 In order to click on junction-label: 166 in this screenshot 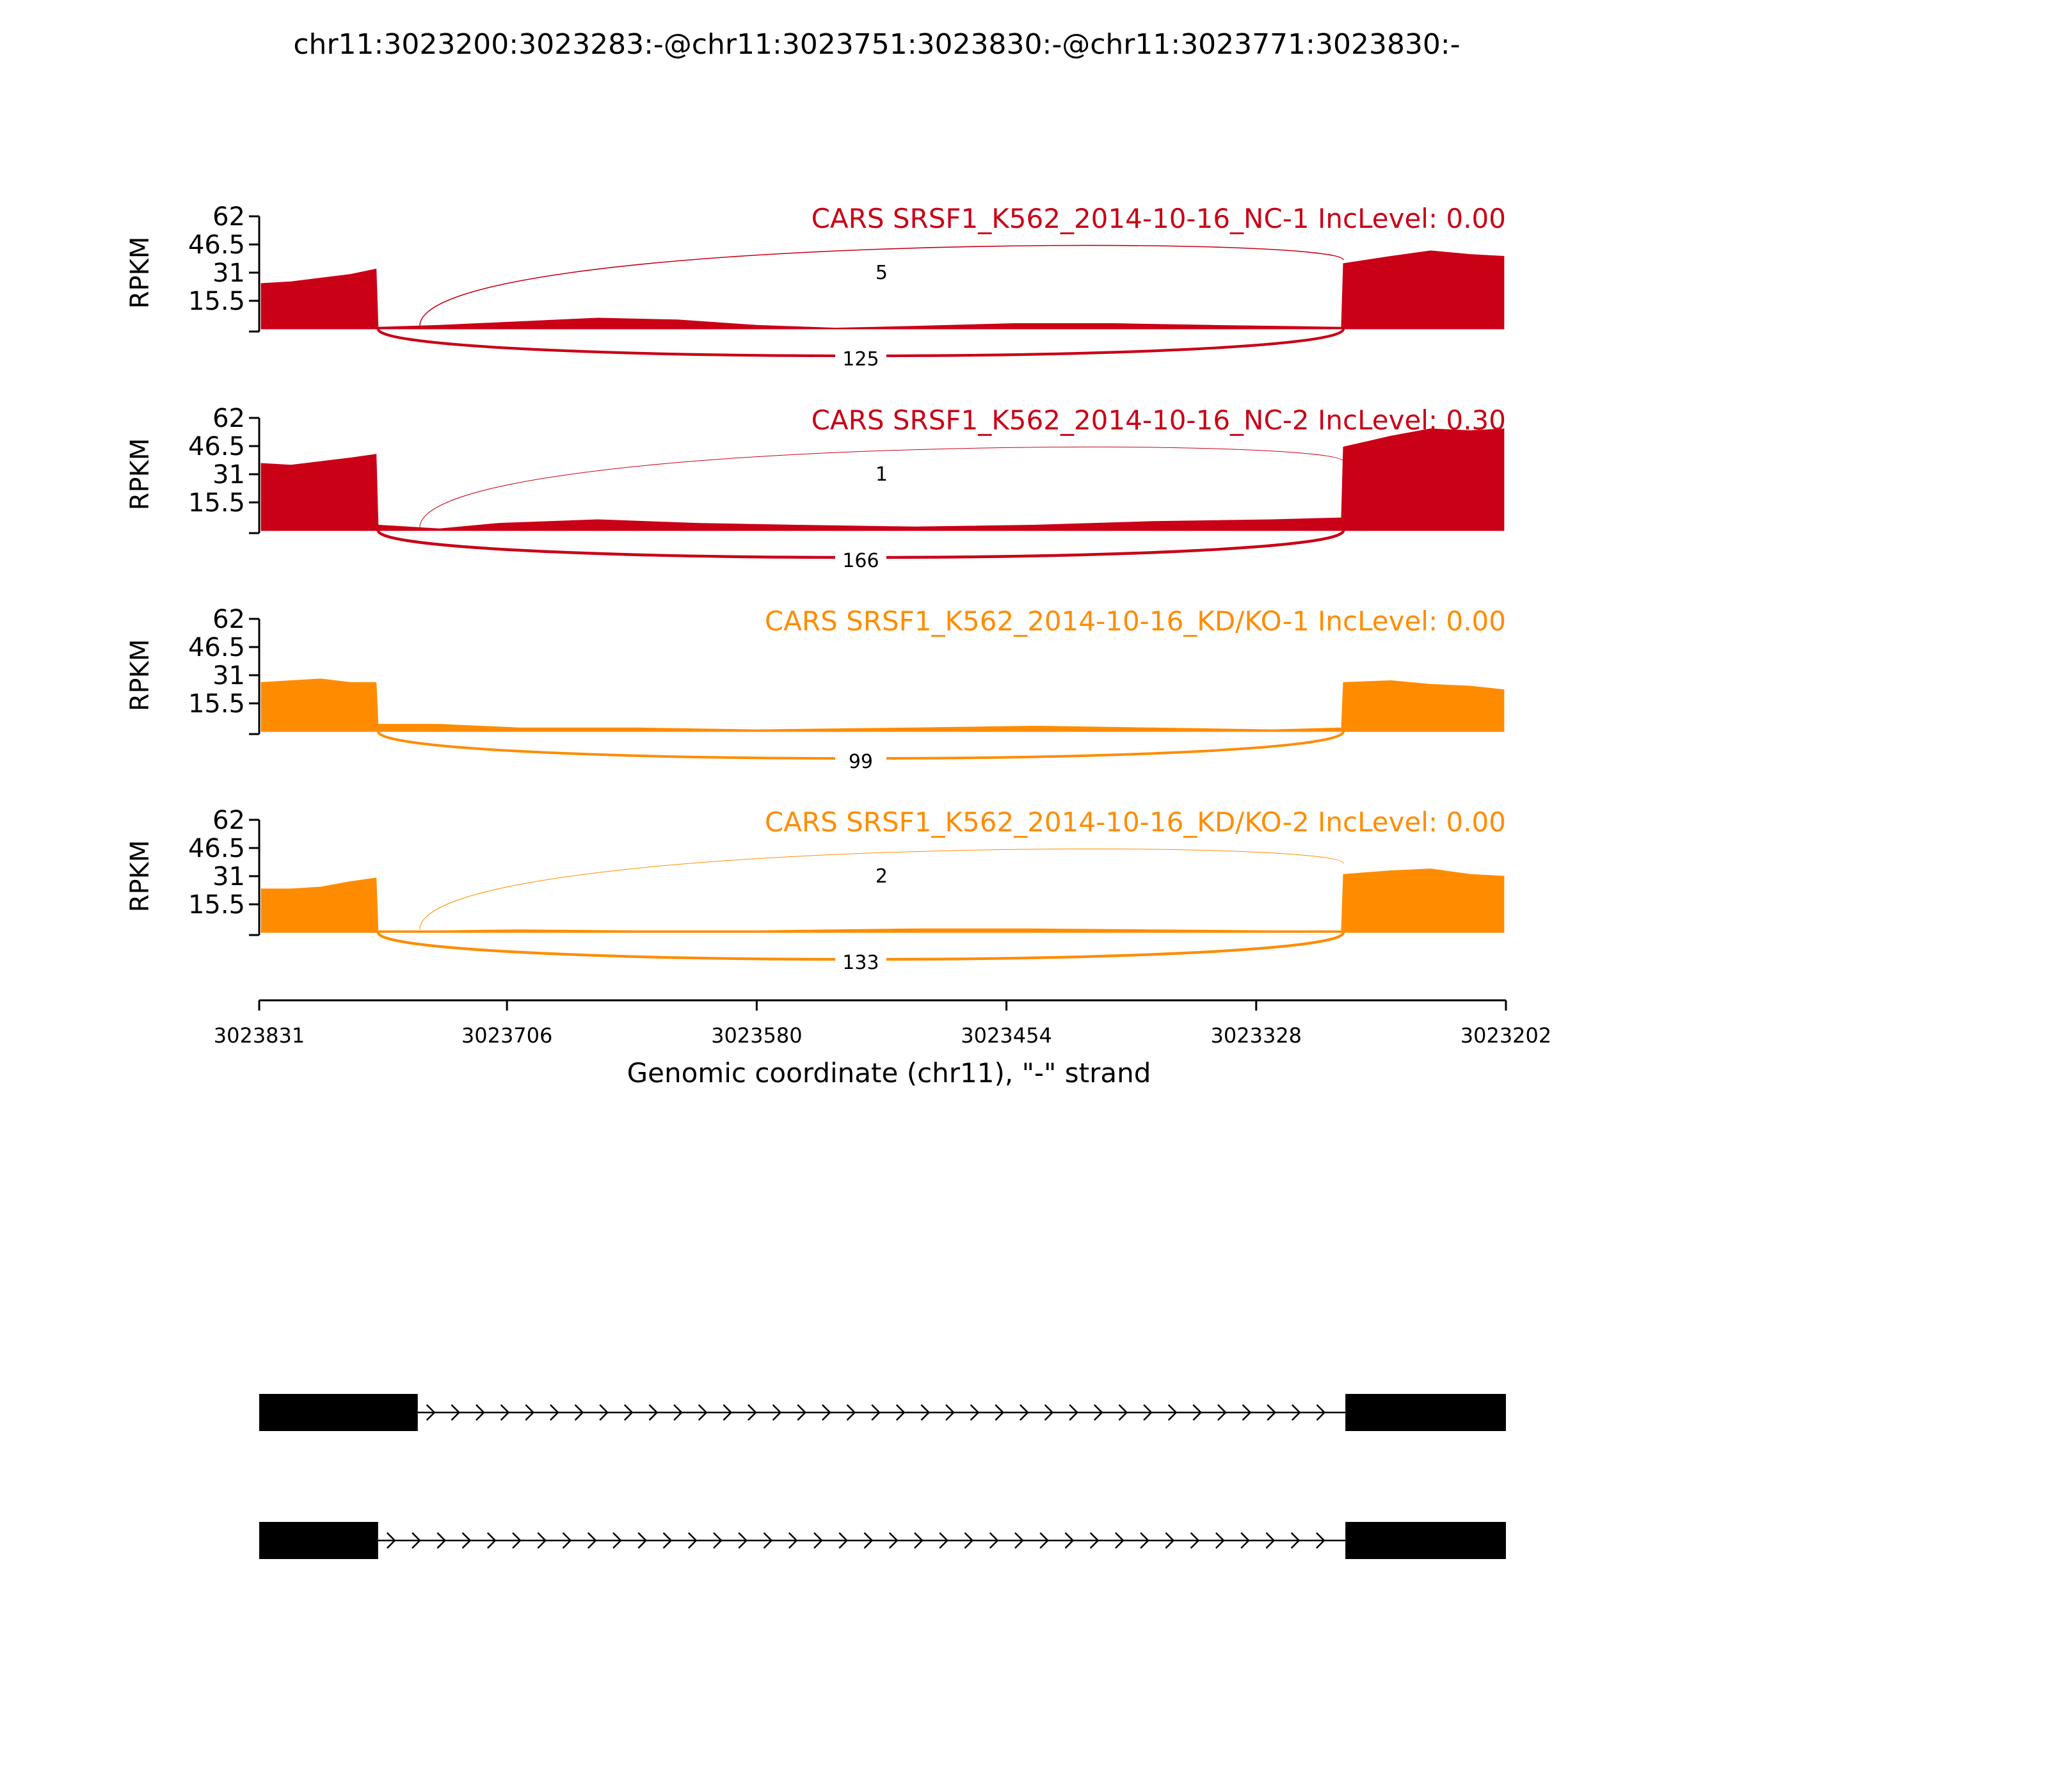, I will do `click(860, 561)`.